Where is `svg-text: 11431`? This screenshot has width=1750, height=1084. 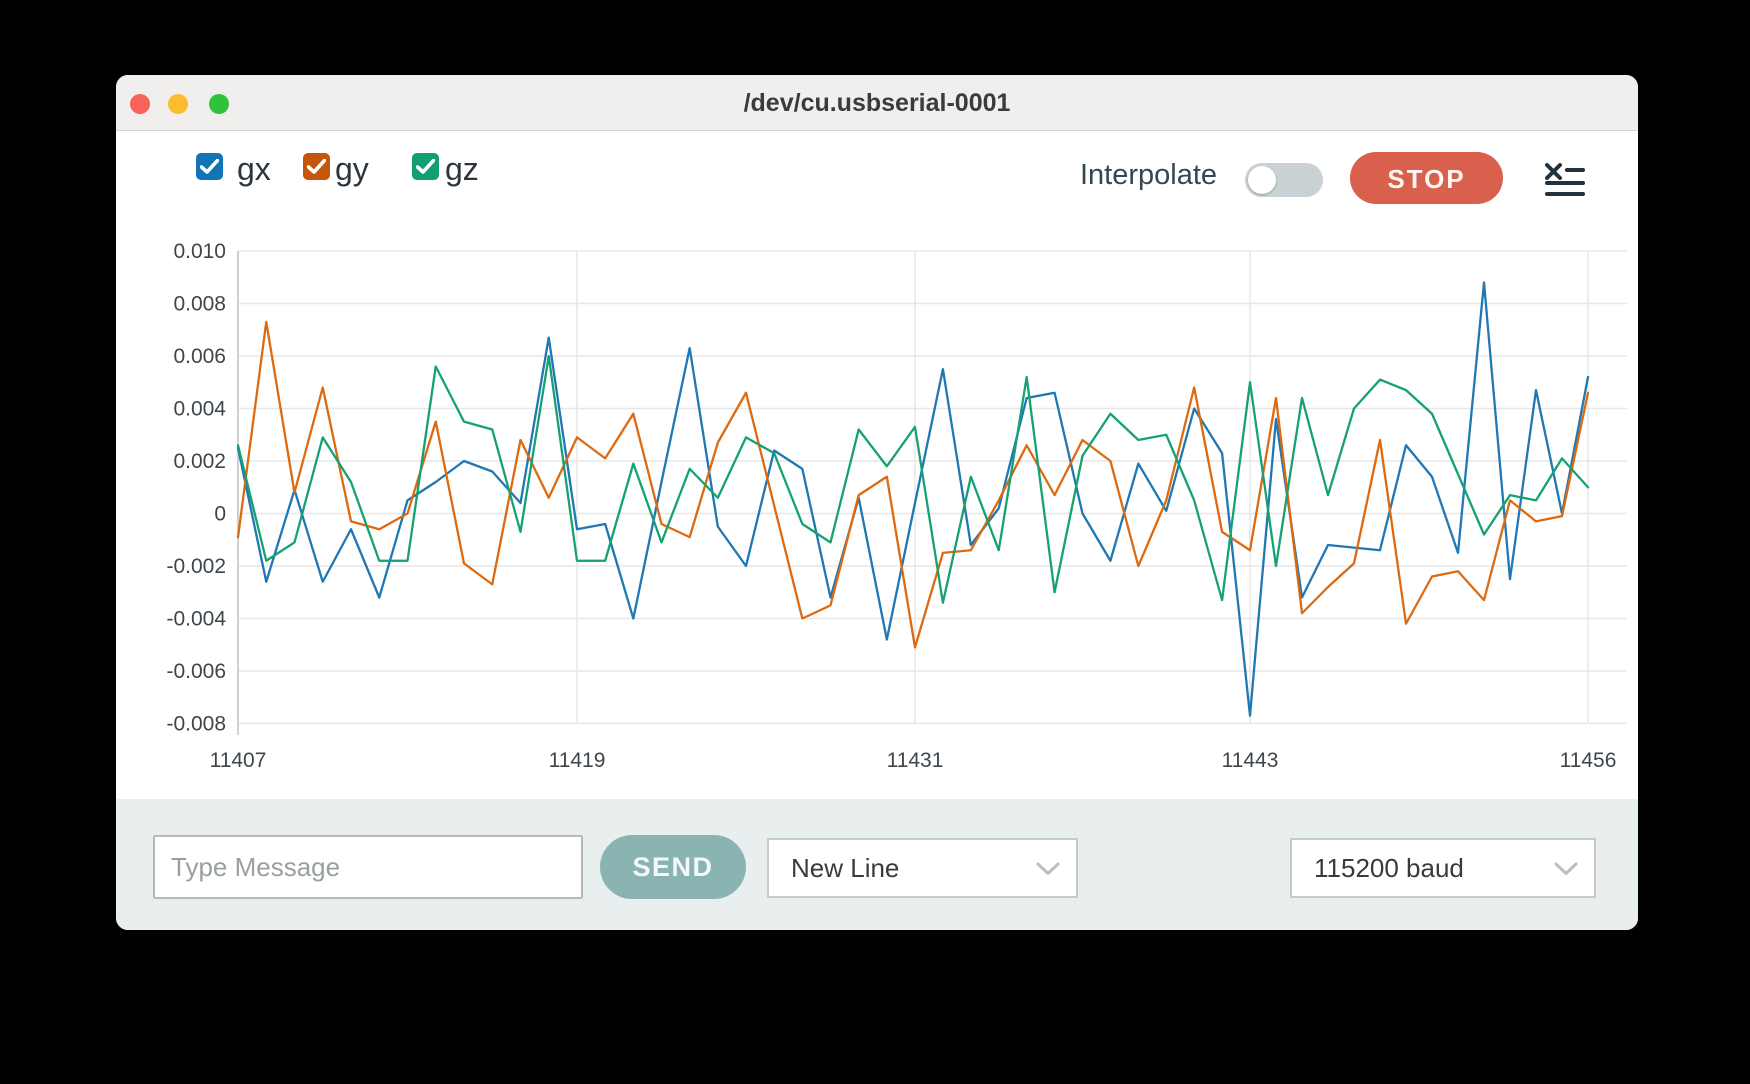 svg-text: 11431 is located at coordinates (915, 760).